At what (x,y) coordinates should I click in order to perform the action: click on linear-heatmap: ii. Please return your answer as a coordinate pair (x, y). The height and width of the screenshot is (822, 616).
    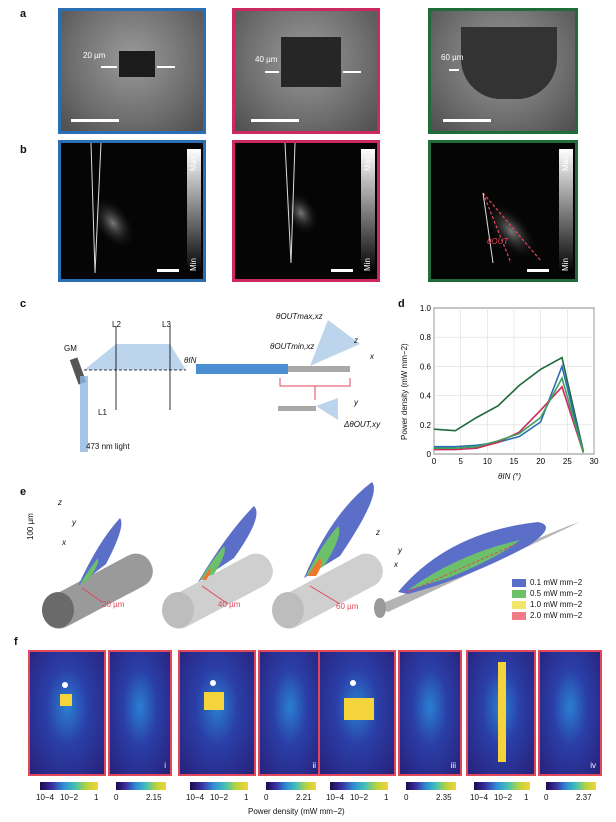
    Looking at the image, I should click on (290, 713).